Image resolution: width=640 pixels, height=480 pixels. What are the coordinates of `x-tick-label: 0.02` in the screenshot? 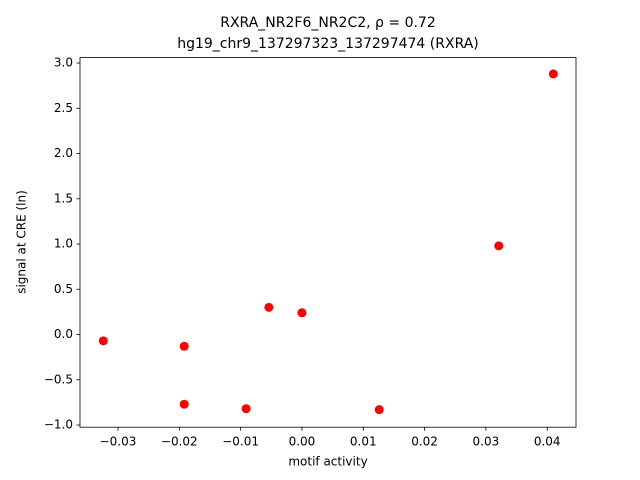 It's located at (424, 442).